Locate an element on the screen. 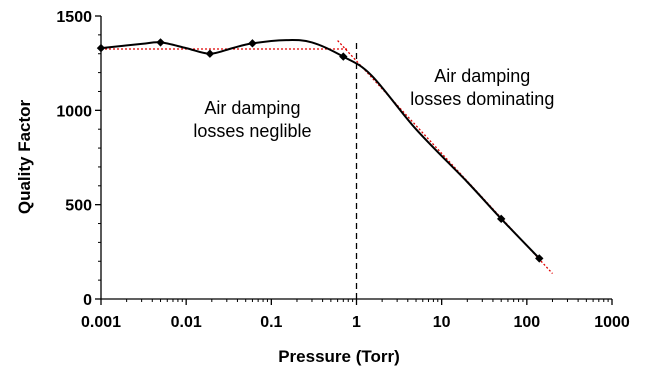 This screenshot has width=647, height=375. x-tick-label: 0.1 is located at coordinates (271, 322).